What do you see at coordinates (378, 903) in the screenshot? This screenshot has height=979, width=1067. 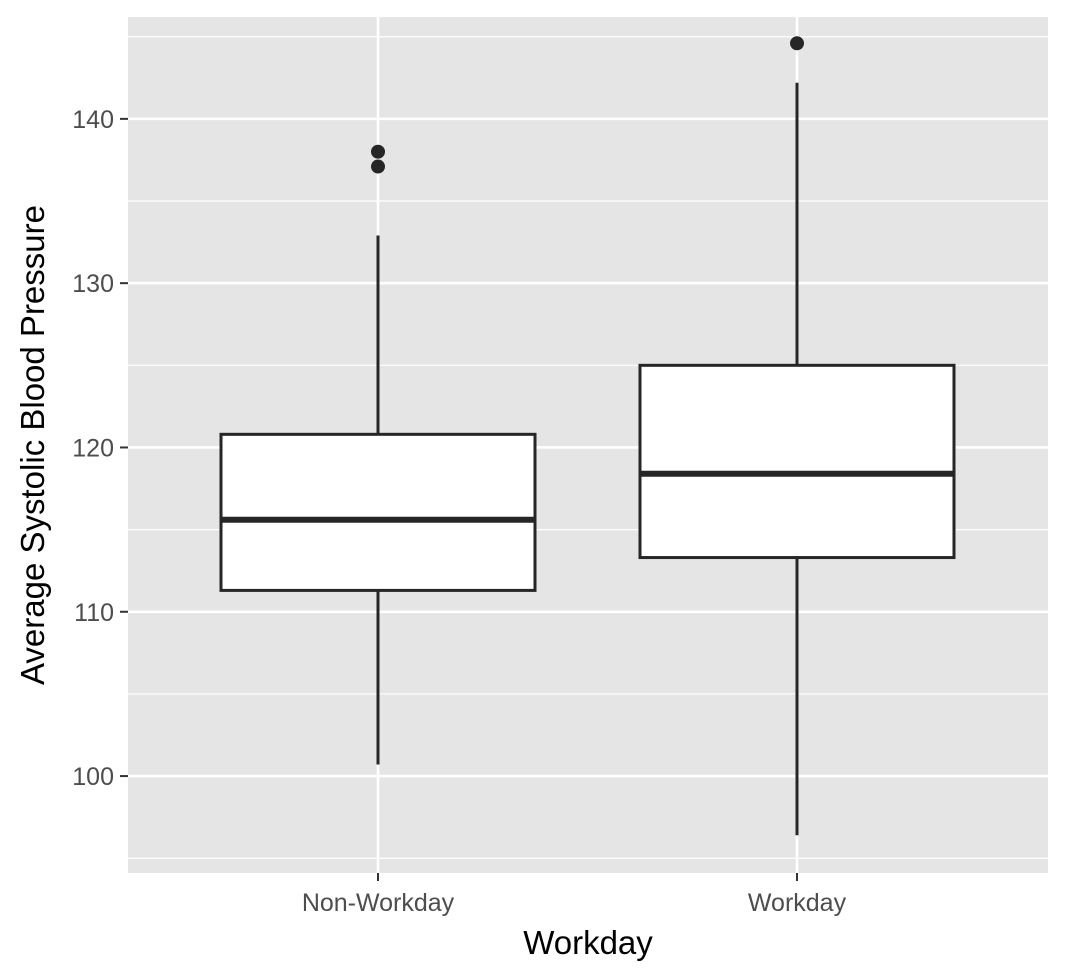 I see `x-tick-label: Non-Workday` at bounding box center [378, 903].